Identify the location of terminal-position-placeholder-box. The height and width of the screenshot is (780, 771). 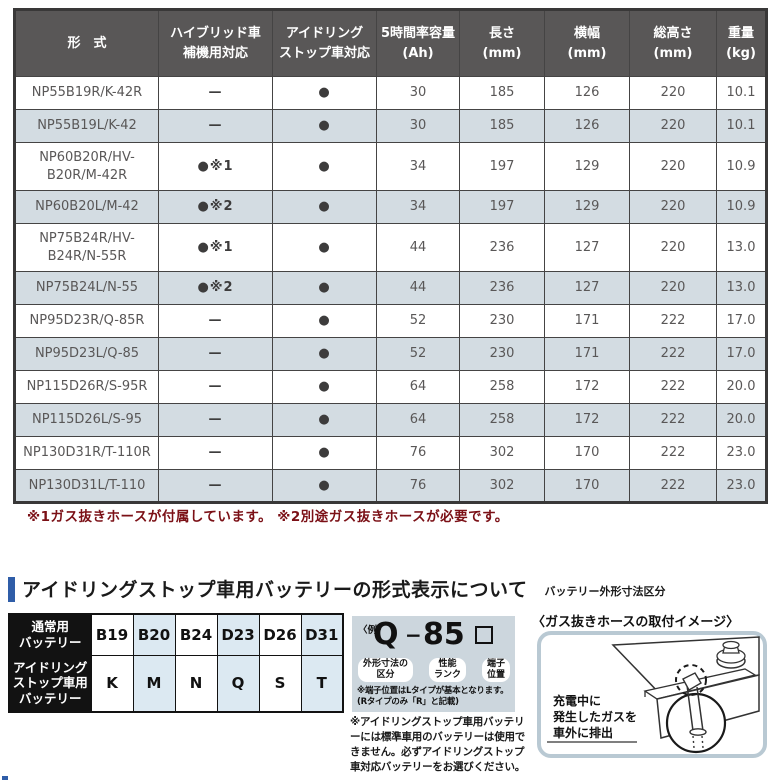
(484, 635).